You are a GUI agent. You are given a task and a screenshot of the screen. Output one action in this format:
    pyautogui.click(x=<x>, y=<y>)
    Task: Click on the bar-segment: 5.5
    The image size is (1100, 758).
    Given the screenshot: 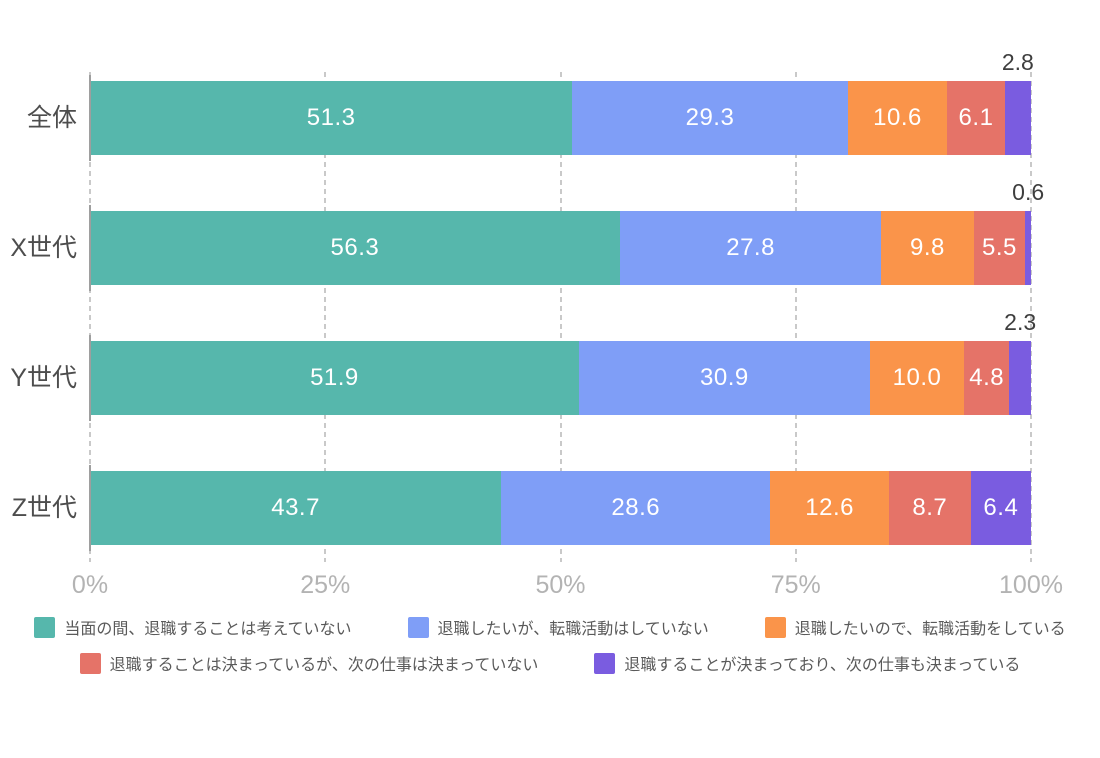 What is the action you would take?
    pyautogui.click(x=999, y=248)
    